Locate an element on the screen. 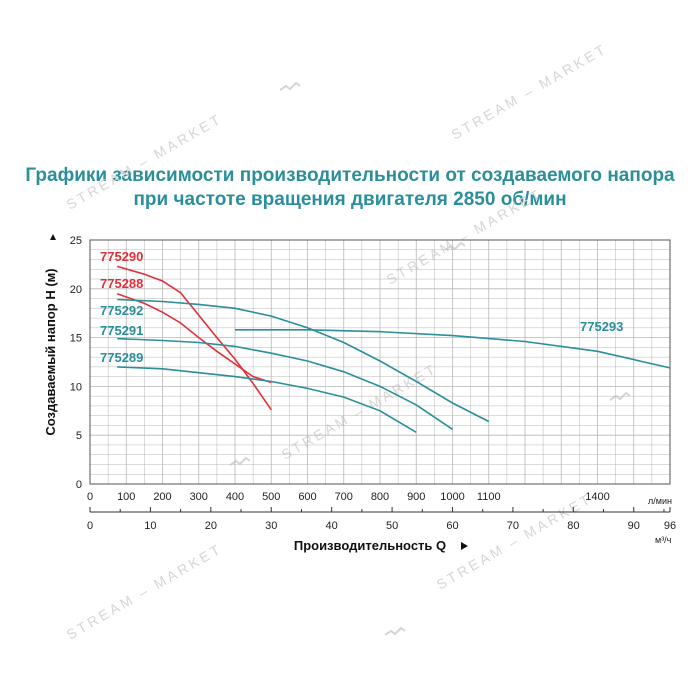  y-tick-label: 10 is located at coordinates (76, 387).